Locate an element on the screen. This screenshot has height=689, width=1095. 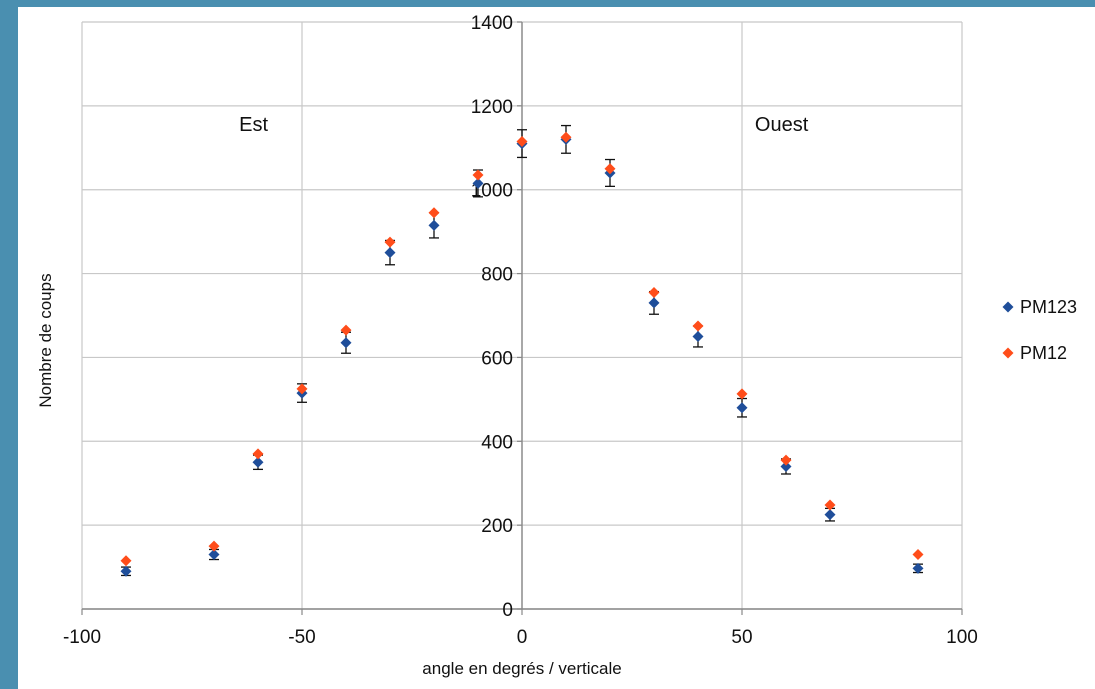
y-tick-label: 1400 is located at coordinates (492, 23).